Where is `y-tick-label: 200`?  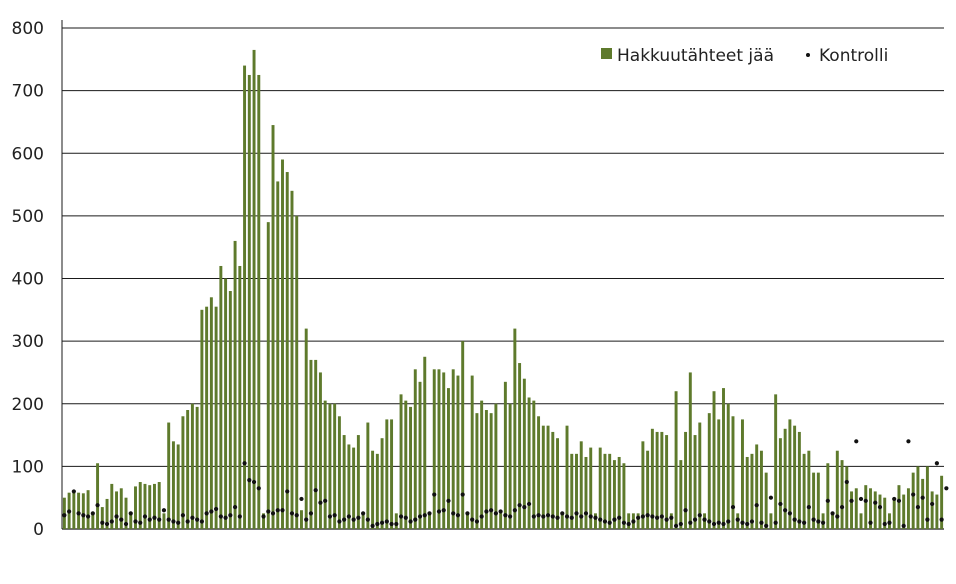
y-tick-label: 200 is located at coordinates (28, 405).